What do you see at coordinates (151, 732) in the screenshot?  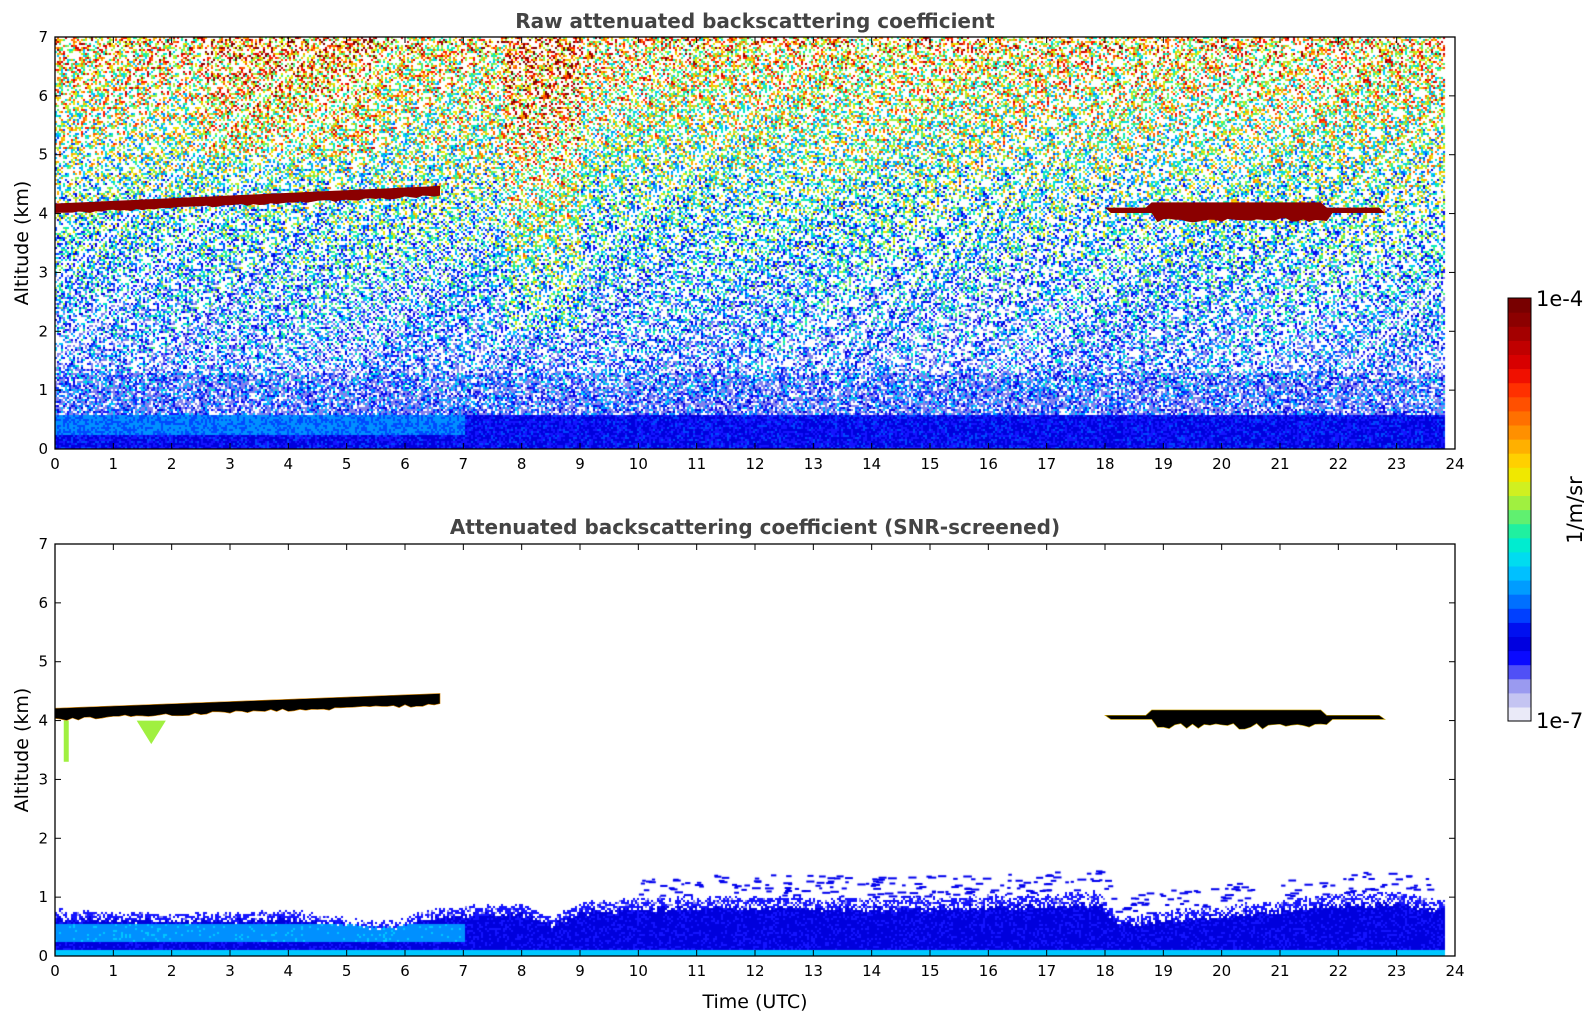 I see `screened-virga` at bounding box center [151, 732].